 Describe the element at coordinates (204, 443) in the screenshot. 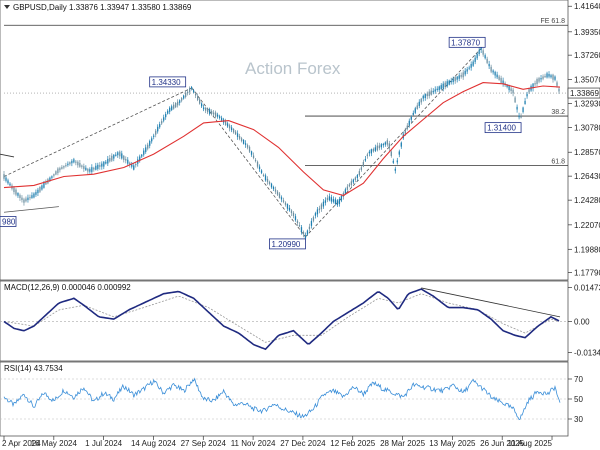

I see `x-tick-label: 27 Sep 2024` at that location.